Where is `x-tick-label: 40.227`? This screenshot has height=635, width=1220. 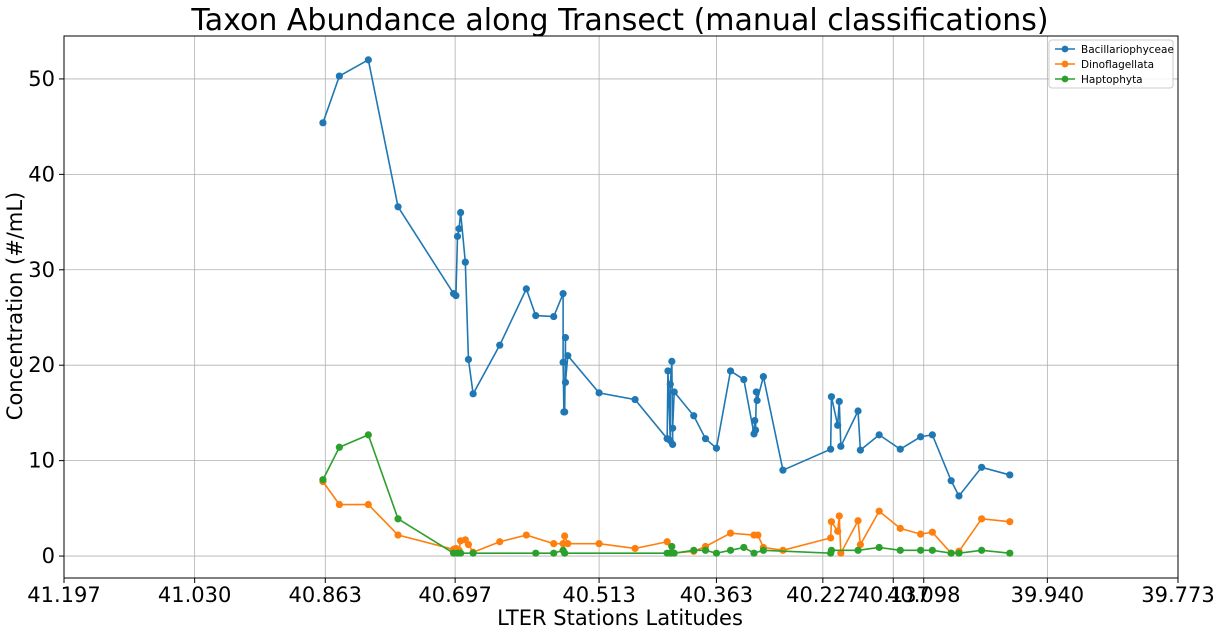
x-tick-label: 40.227 is located at coordinates (822, 595).